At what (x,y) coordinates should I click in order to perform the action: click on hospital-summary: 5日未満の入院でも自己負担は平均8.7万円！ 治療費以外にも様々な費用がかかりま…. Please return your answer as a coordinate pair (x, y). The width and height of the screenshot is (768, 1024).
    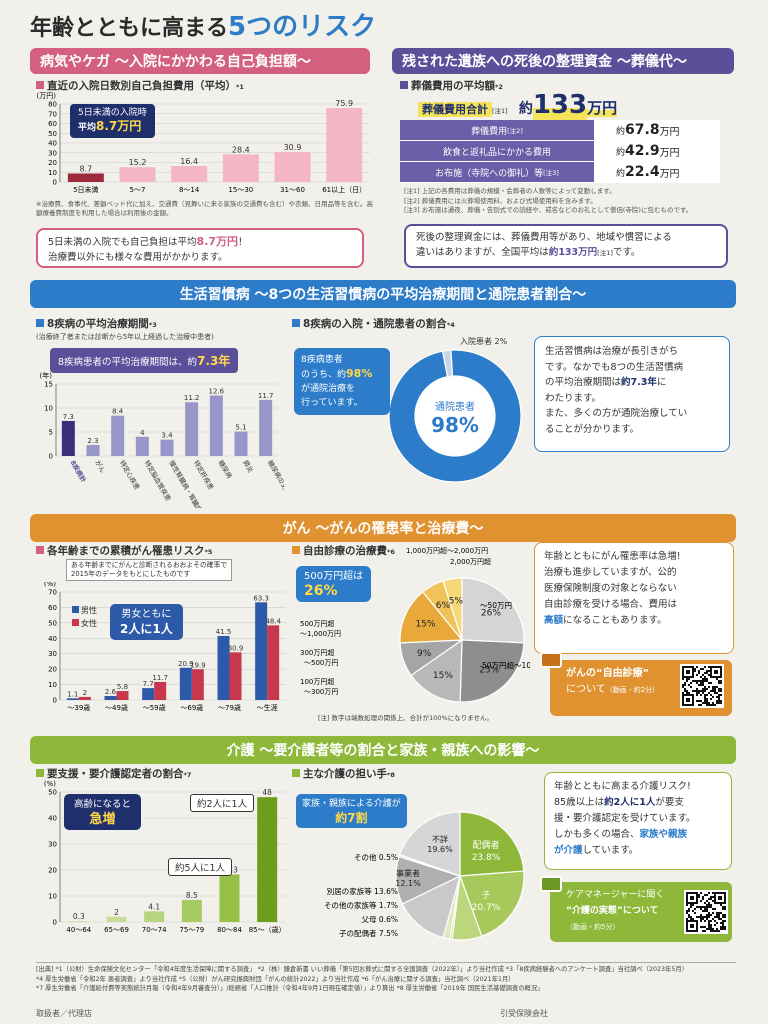
    Looking at the image, I should click on (200, 248).